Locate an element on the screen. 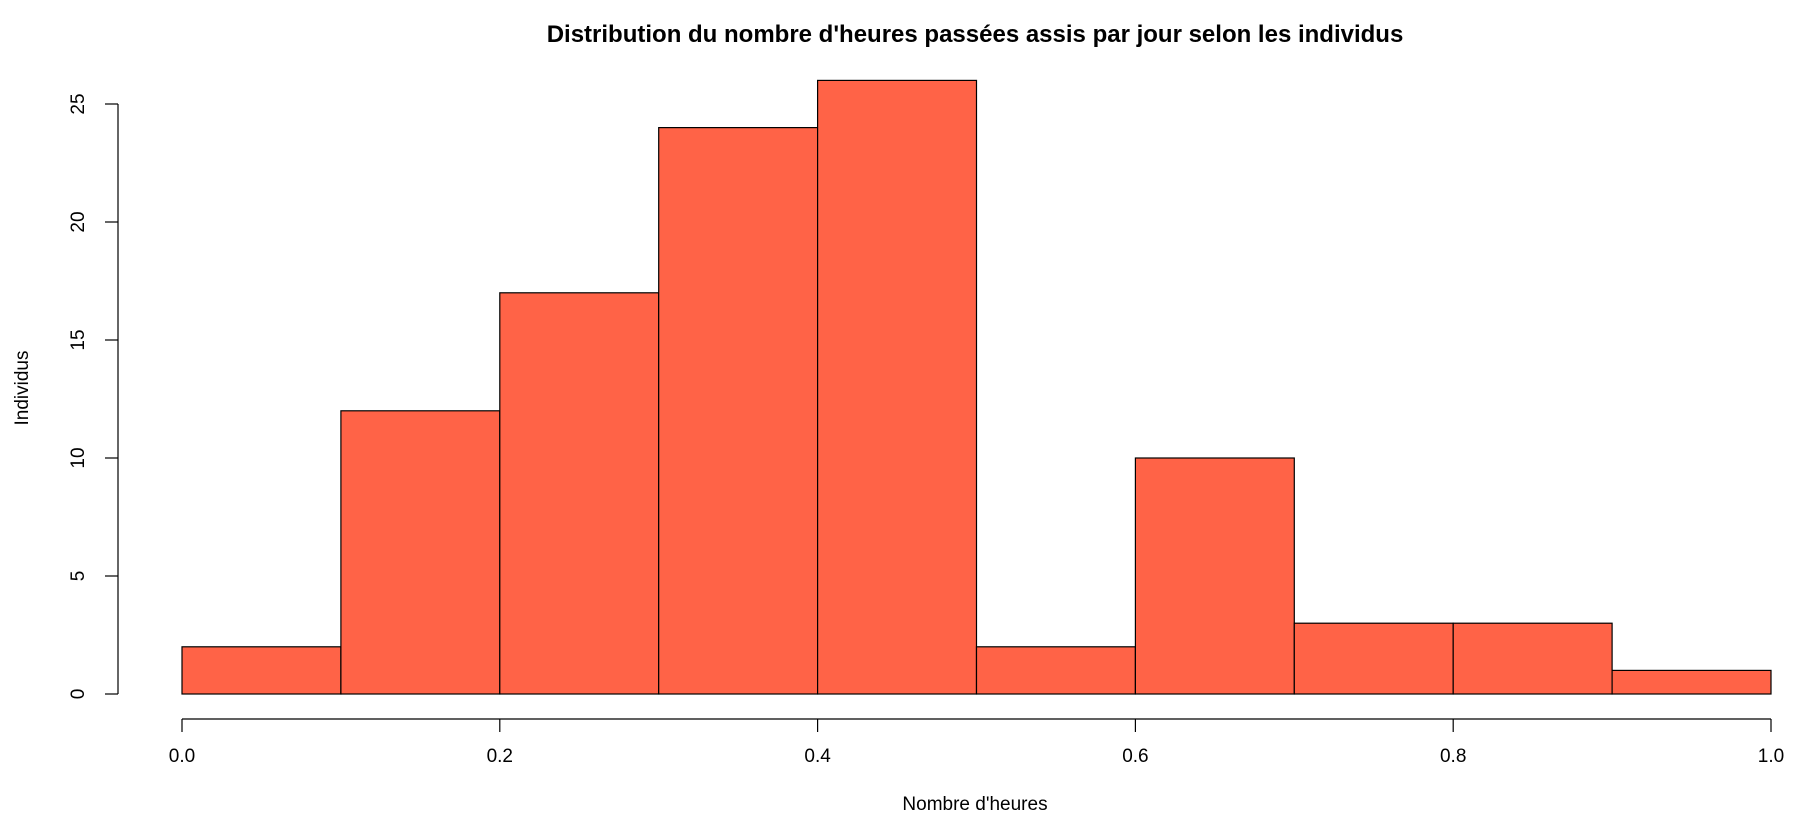 Image resolution: width=1801 pixels, height=824 pixels. y-axis: 0 5 10 15 20 25 is located at coordinates (93, 396).